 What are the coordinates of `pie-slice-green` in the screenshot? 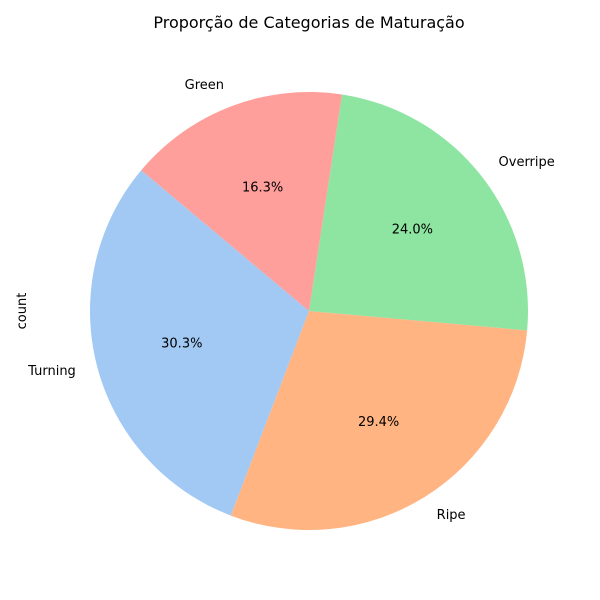 It's located at (242, 201).